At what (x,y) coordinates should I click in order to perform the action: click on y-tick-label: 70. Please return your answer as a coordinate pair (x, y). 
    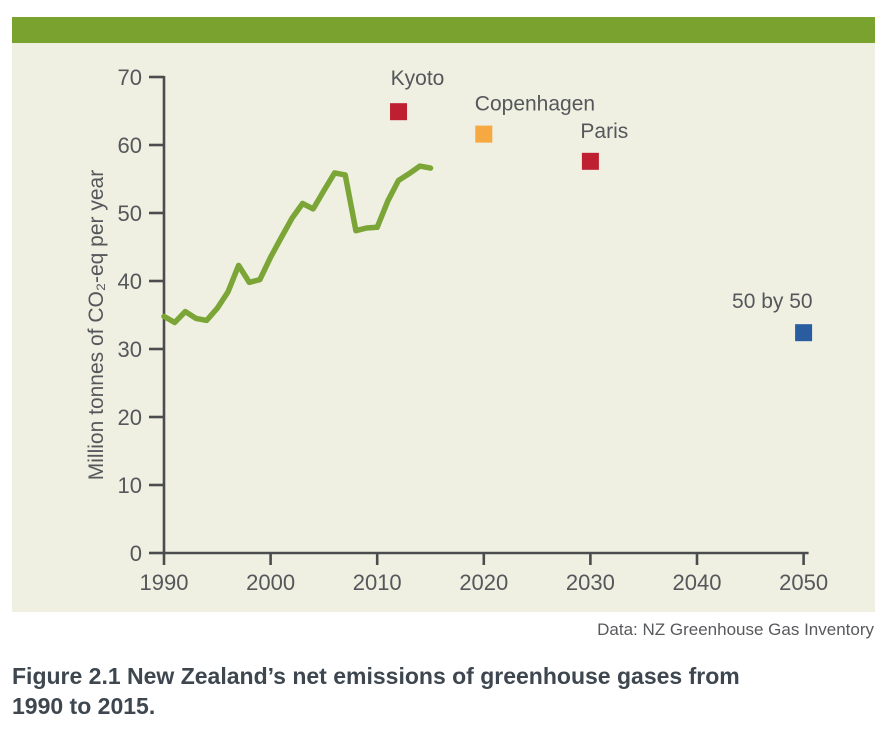
    Looking at the image, I should click on (130, 77).